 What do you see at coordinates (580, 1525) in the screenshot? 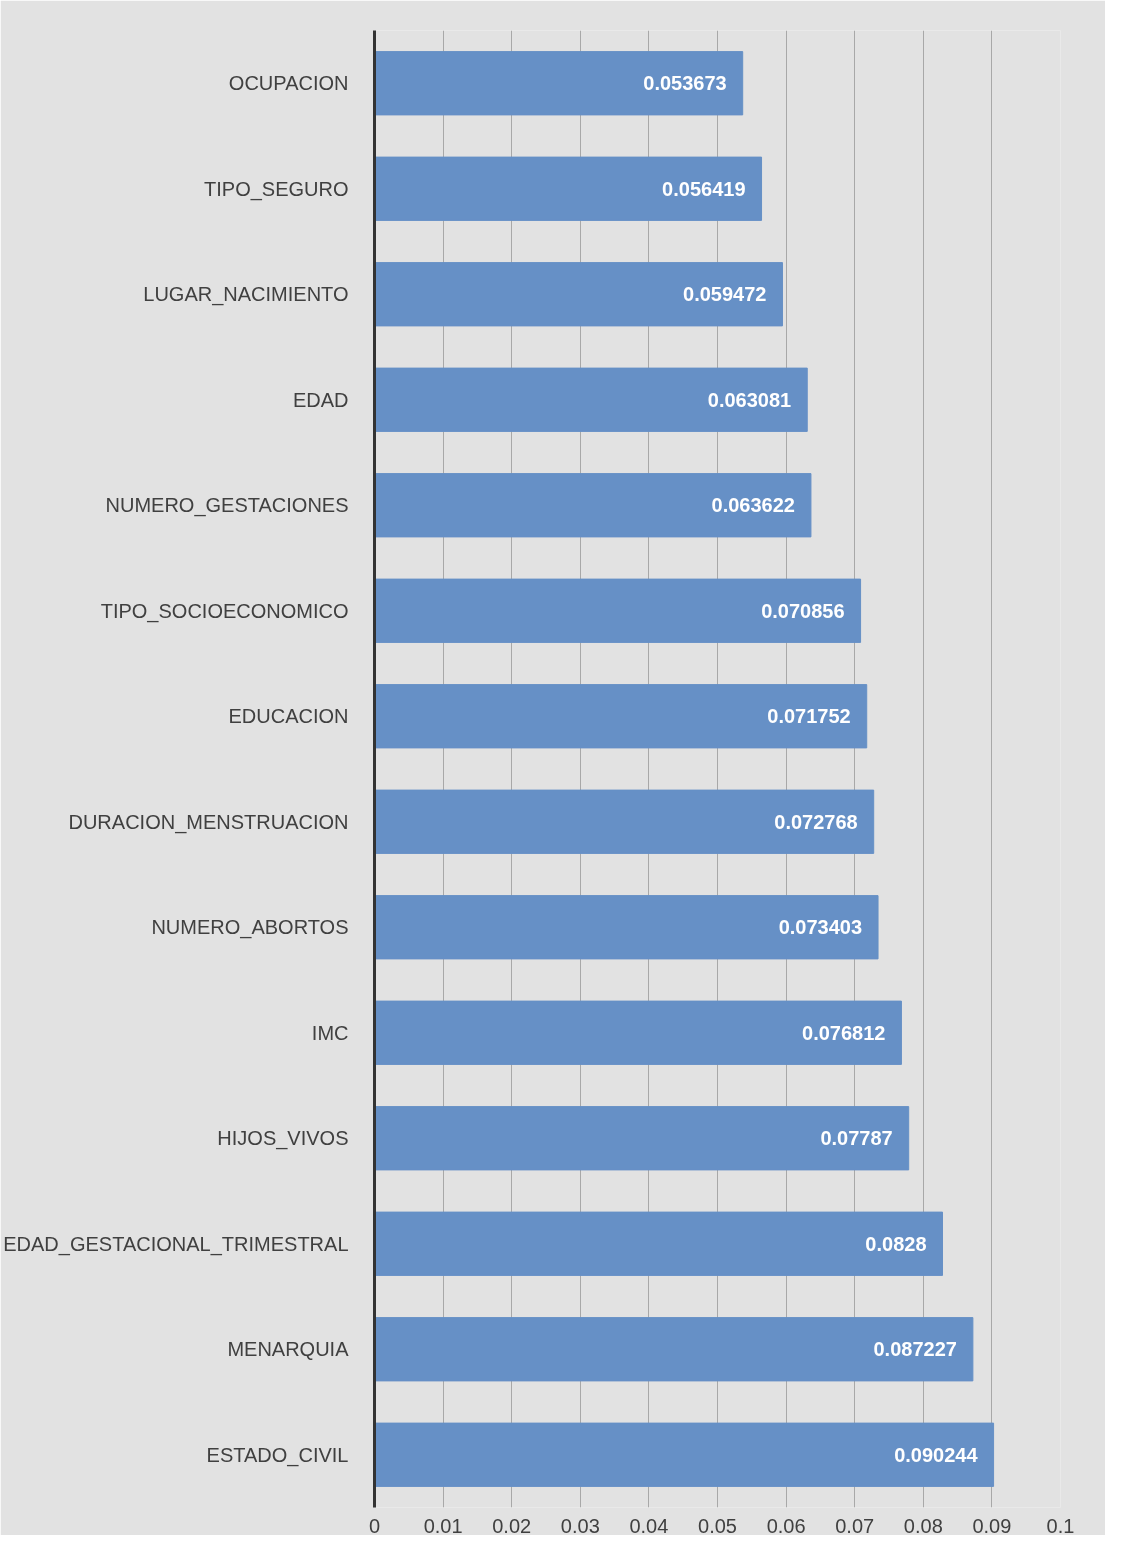
I see `x-tick-label: 0.03` at bounding box center [580, 1525].